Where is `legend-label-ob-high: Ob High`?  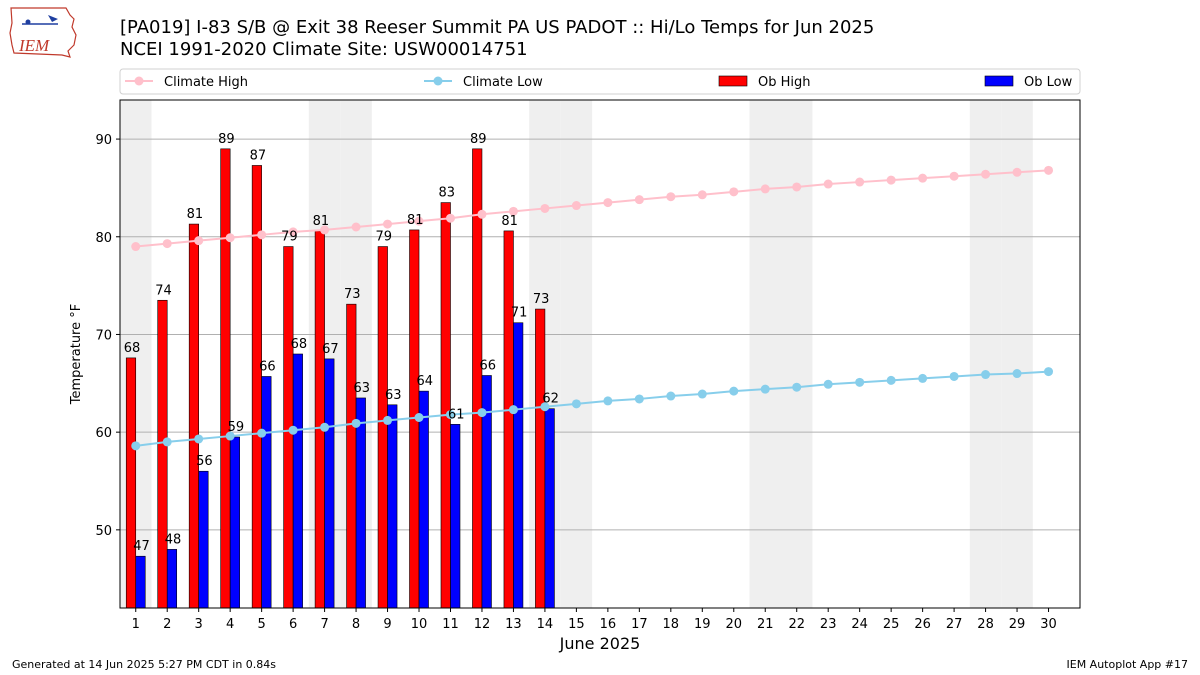
legend-label-ob-high: Ob High is located at coordinates (784, 82).